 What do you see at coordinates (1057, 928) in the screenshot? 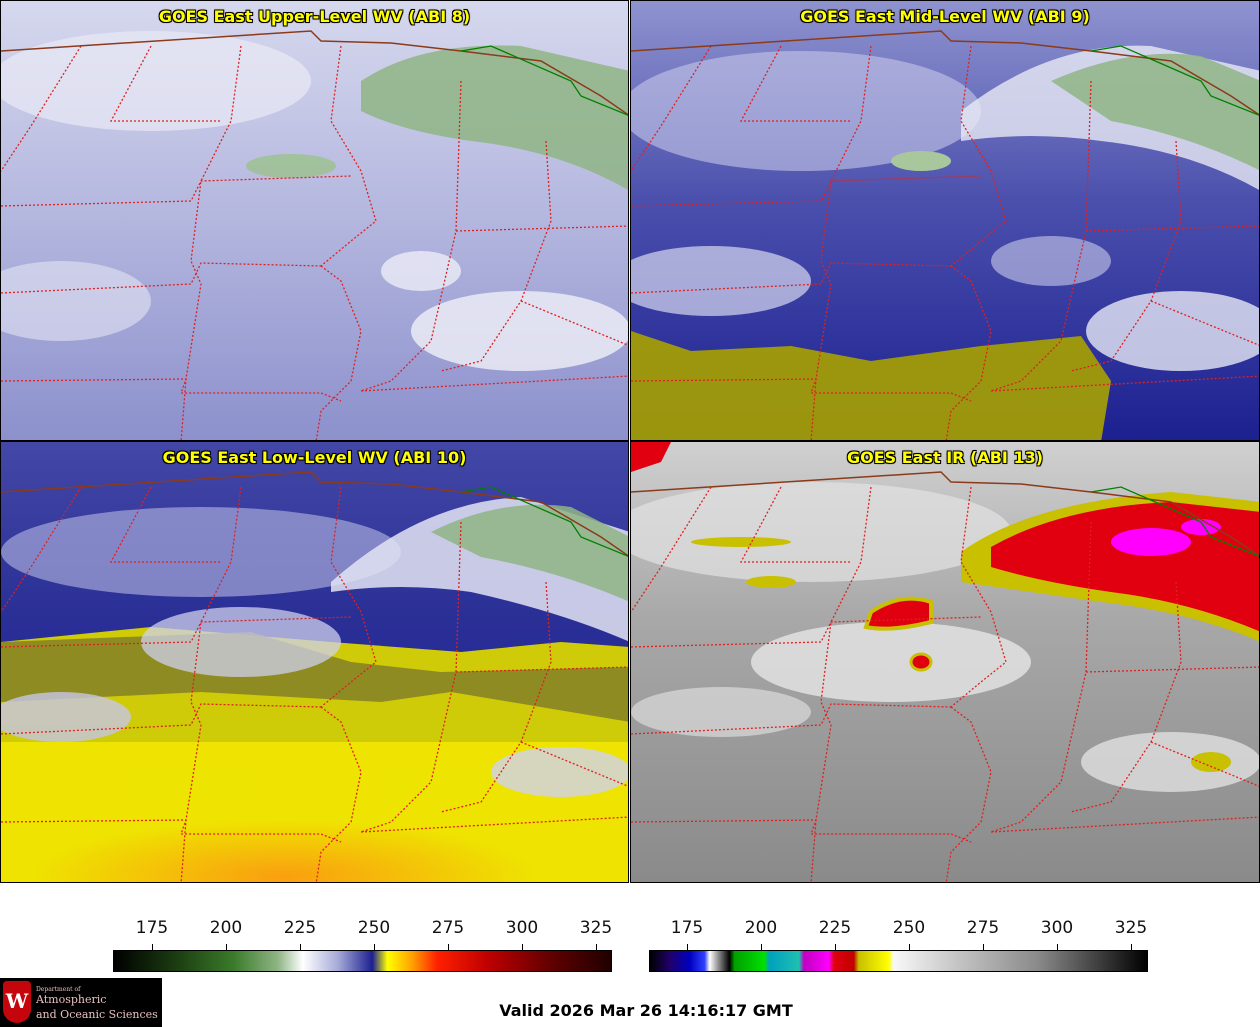
I see `ir-tick-label: 300` at bounding box center [1057, 928].